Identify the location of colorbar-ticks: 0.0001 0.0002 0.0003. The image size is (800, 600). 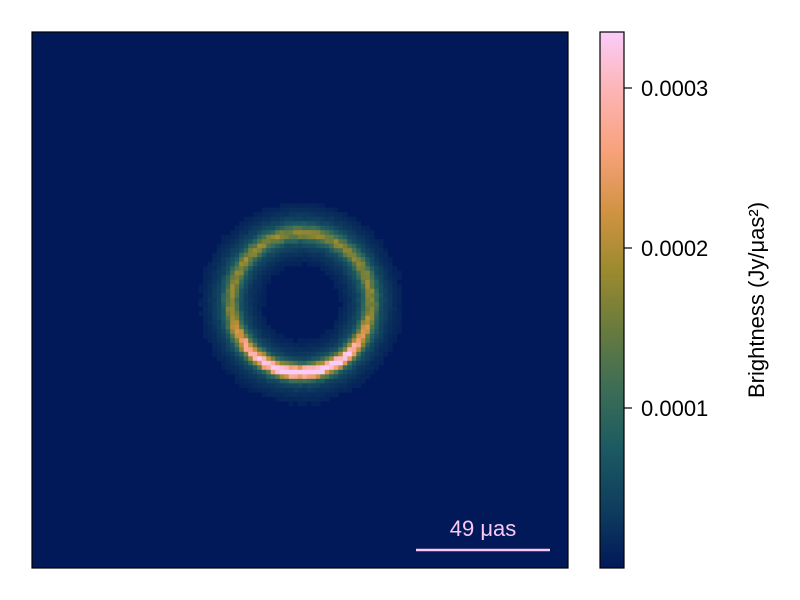
(666, 248).